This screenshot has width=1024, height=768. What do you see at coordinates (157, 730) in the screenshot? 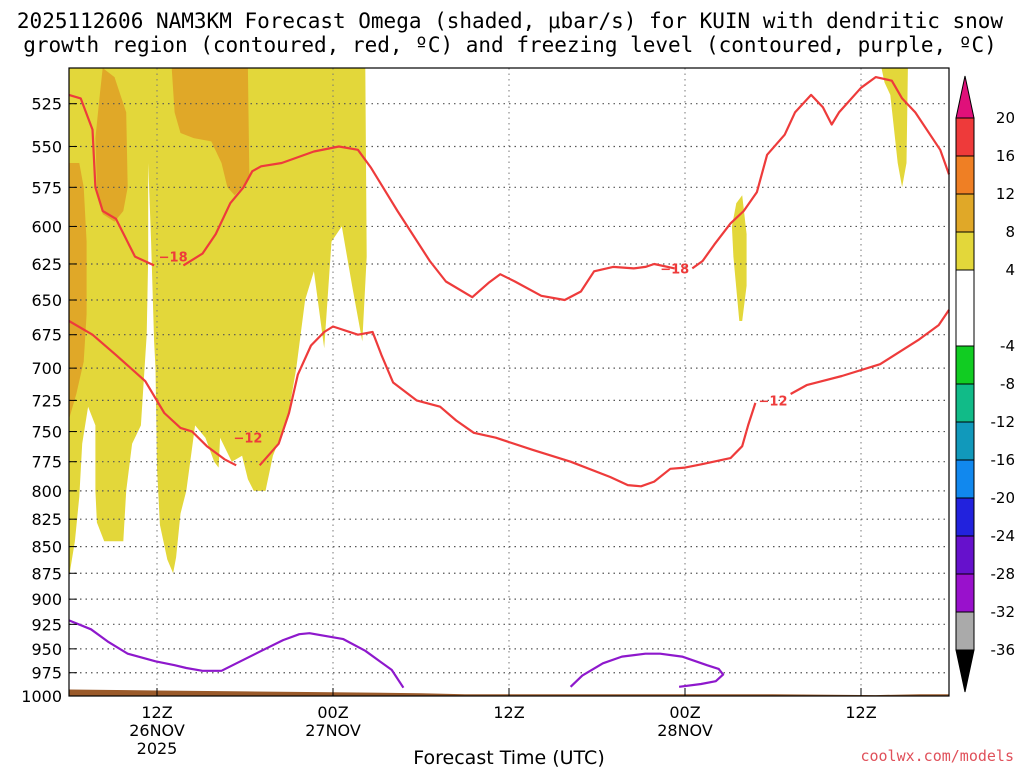
I see `x-tick-label: 26NOV` at bounding box center [157, 730].